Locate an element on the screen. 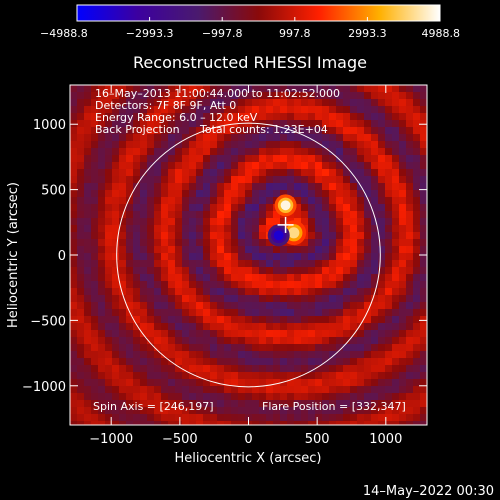 The height and width of the screenshot is (500, 500). y-tick-label: −500 is located at coordinates (48, 321).